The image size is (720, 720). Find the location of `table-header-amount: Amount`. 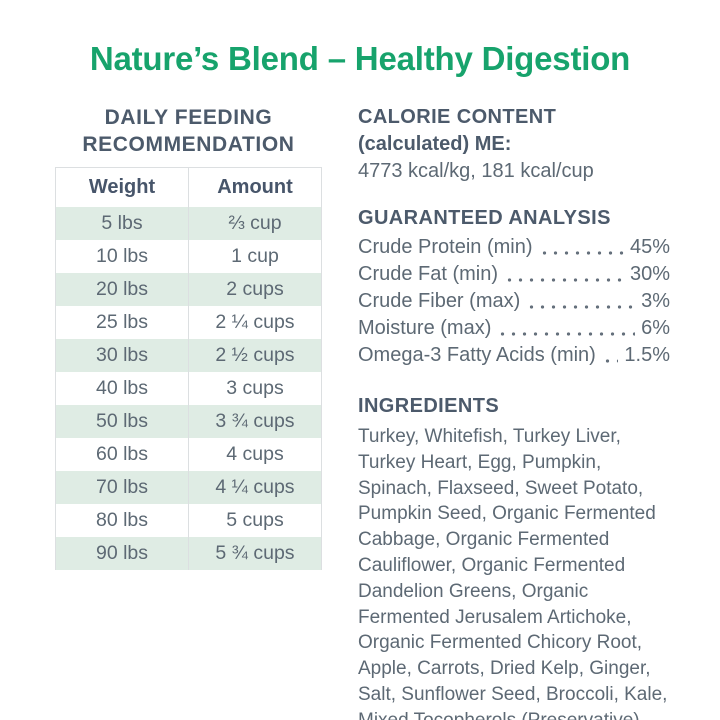

table-header-amount: Amount is located at coordinates (255, 187).